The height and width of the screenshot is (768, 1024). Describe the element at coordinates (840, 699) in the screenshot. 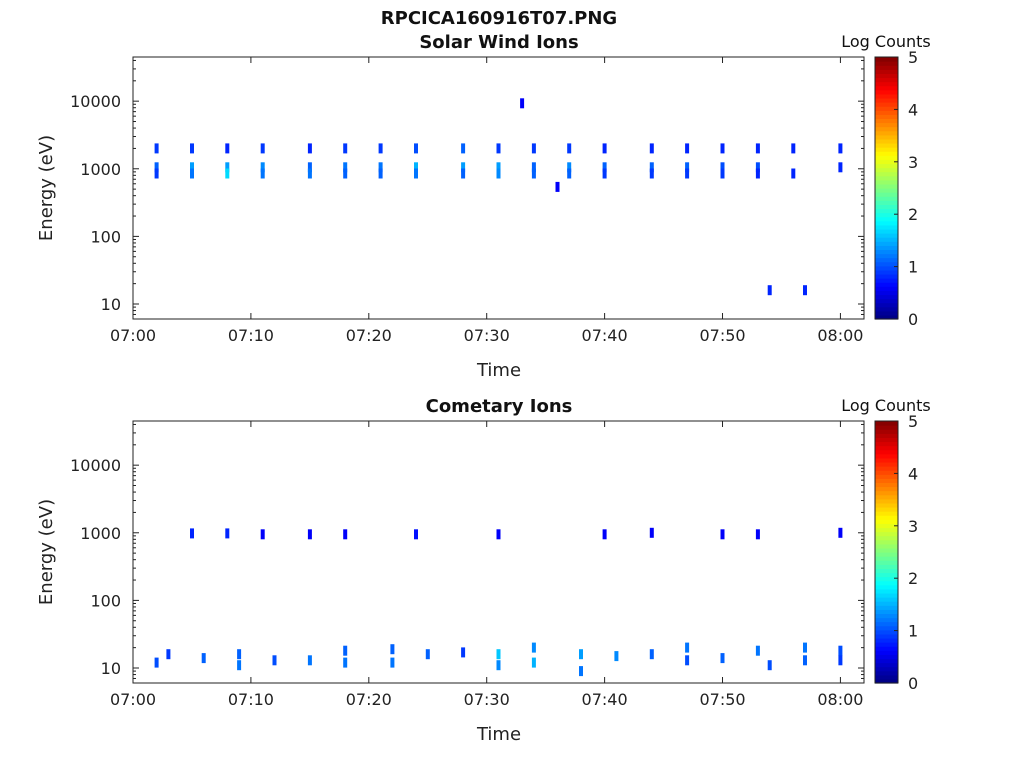

I see `x-tick-label: 08:00` at that location.